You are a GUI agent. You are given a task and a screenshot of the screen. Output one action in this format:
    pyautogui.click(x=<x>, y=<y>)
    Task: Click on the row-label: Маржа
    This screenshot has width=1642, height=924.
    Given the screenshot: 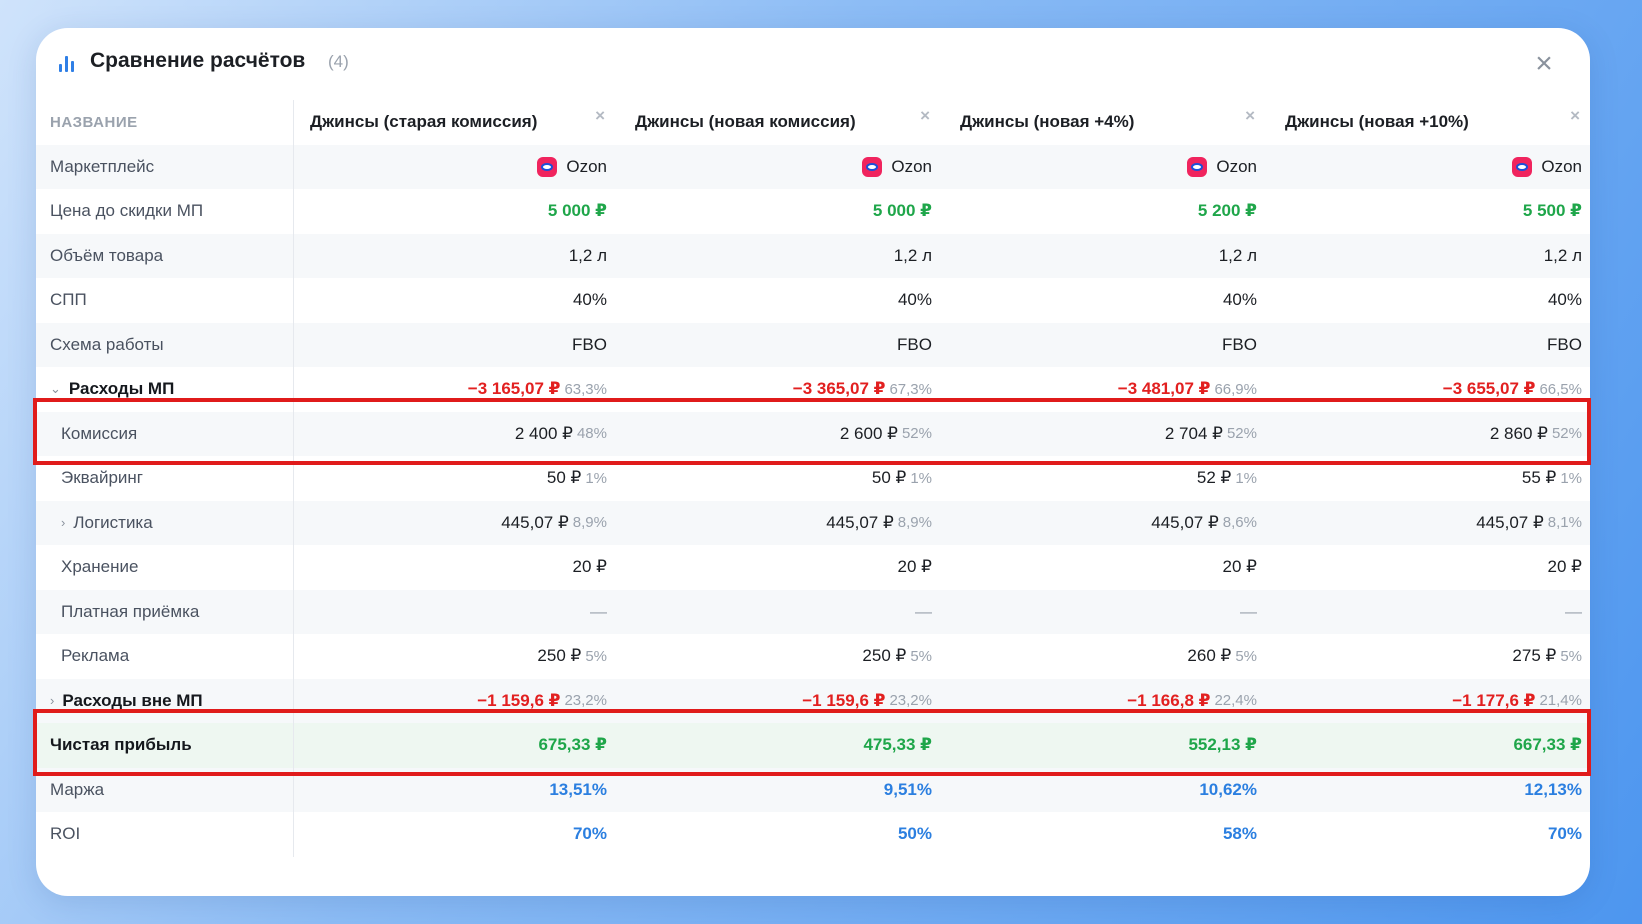 What is the action you would take?
    pyautogui.click(x=165, y=789)
    